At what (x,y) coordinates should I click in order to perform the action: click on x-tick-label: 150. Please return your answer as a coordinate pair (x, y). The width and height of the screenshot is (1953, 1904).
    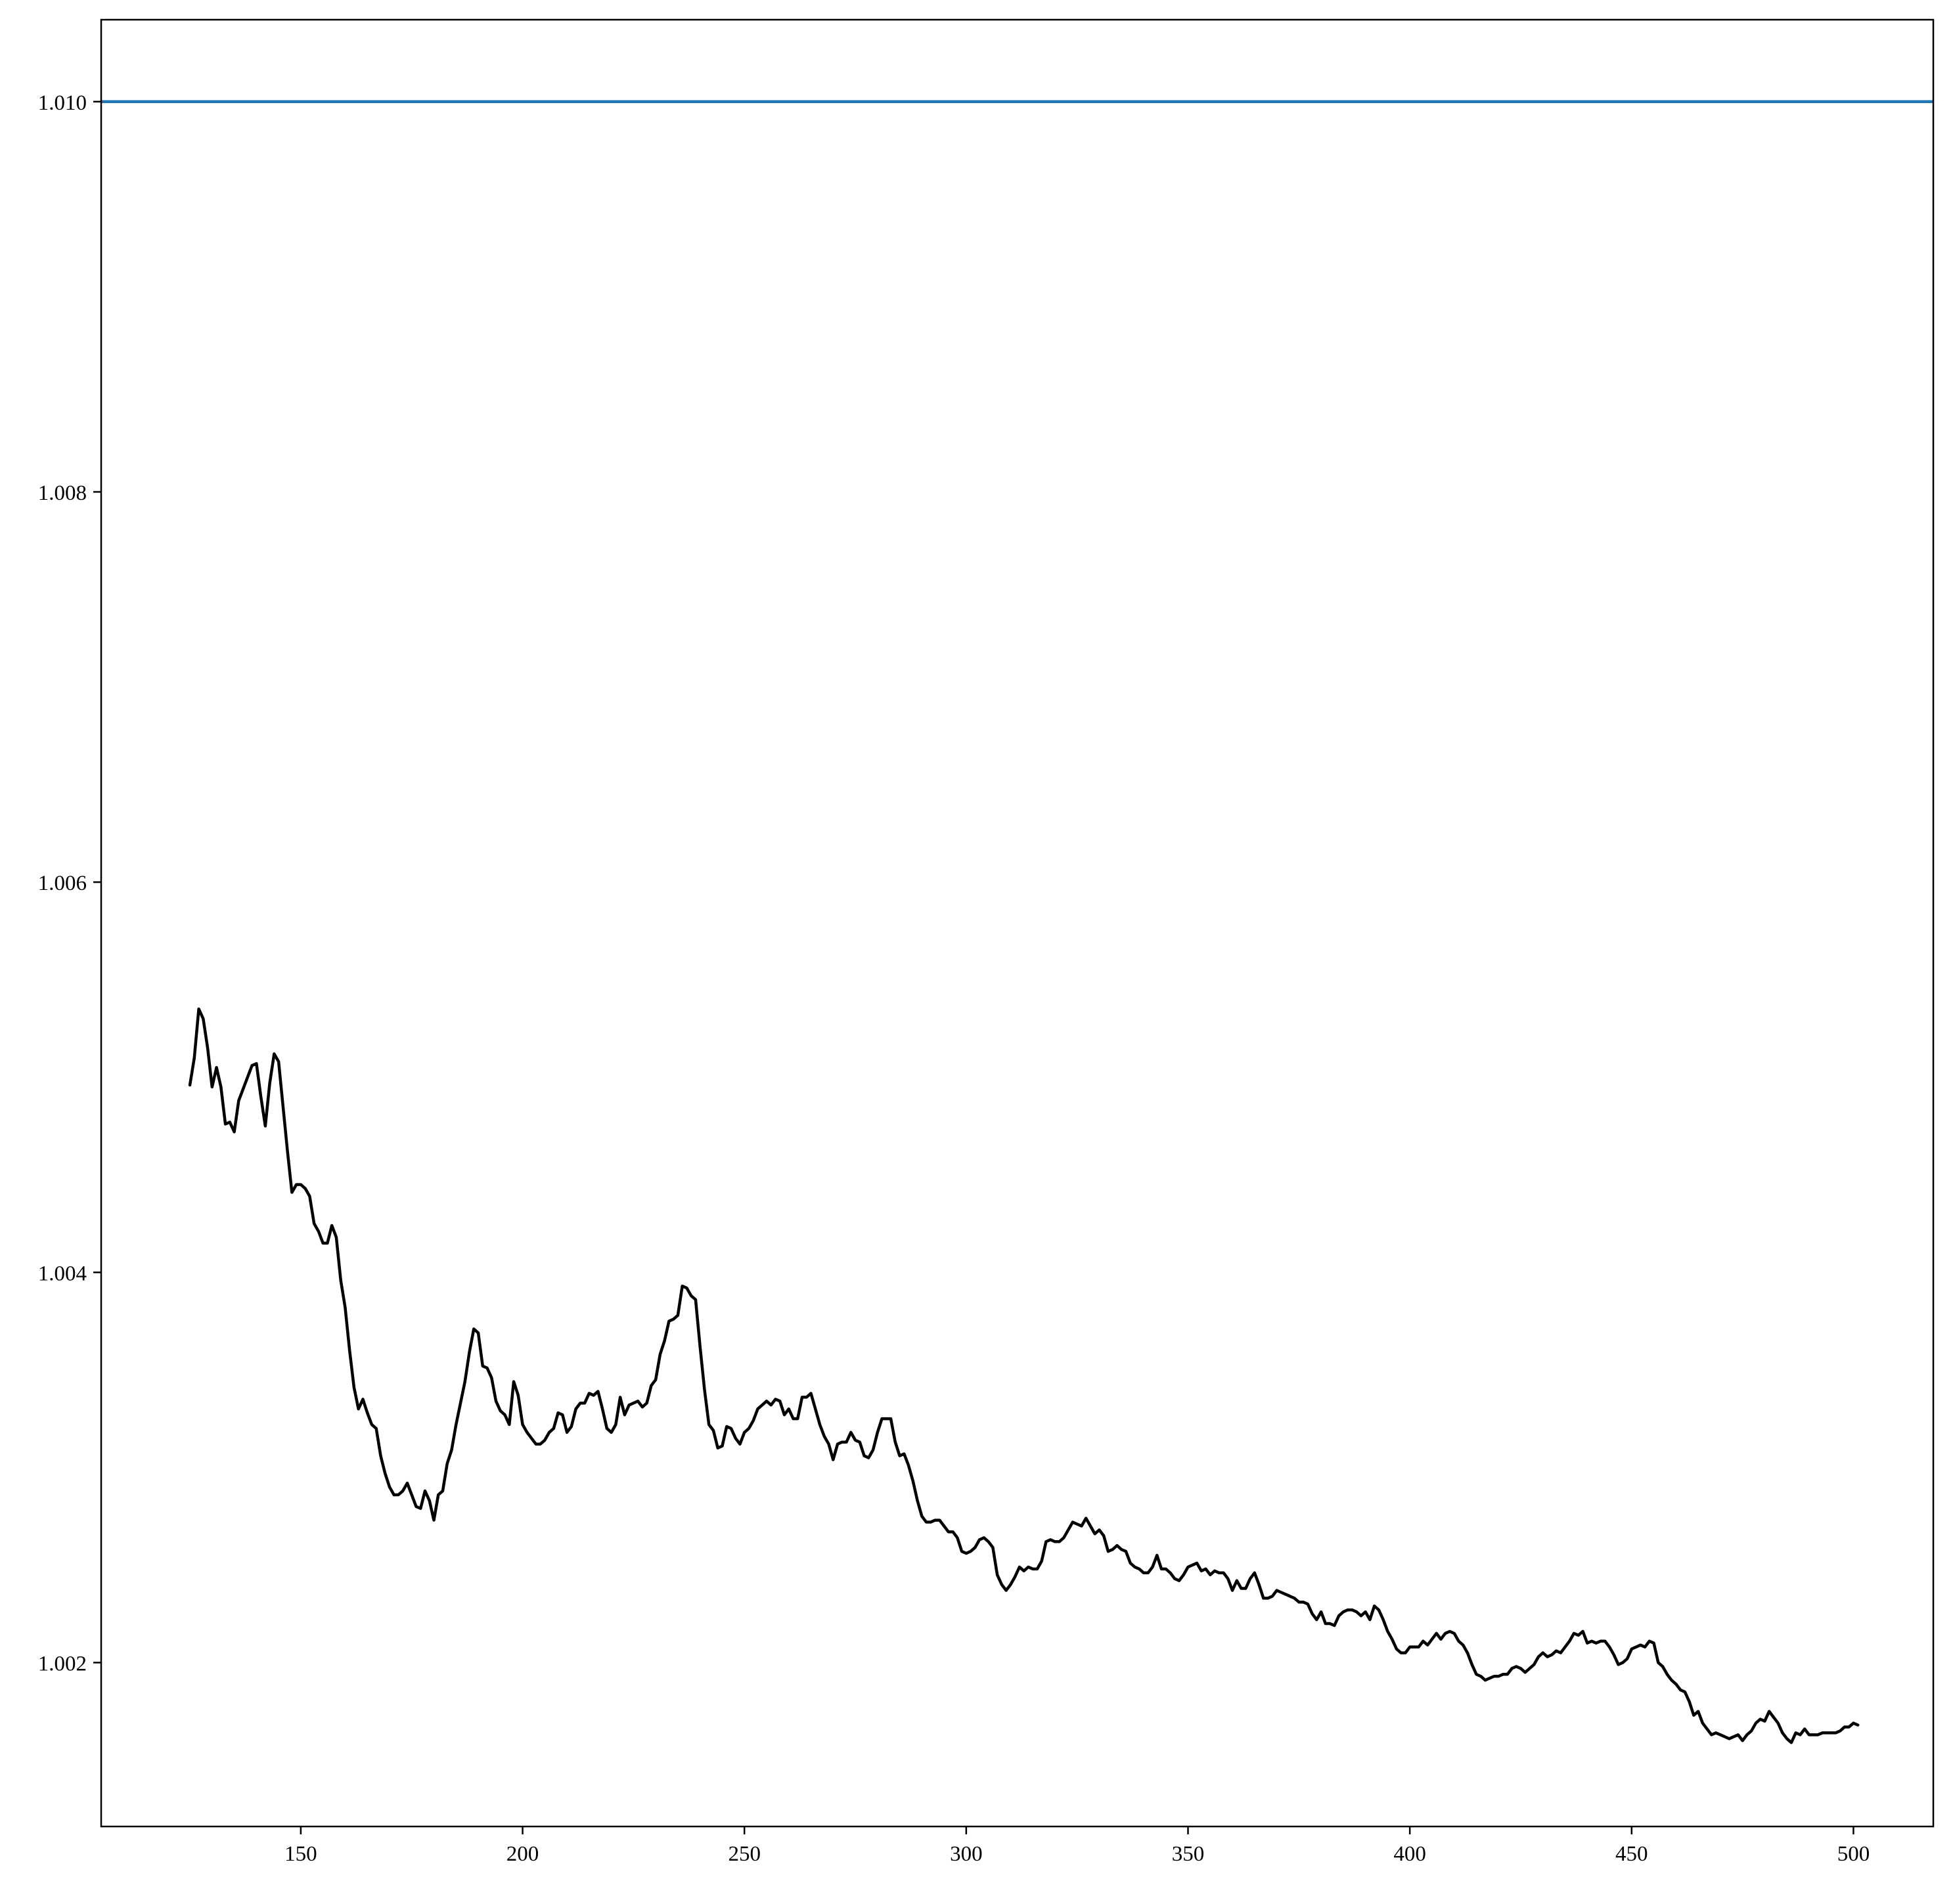
    Looking at the image, I should click on (300, 1854).